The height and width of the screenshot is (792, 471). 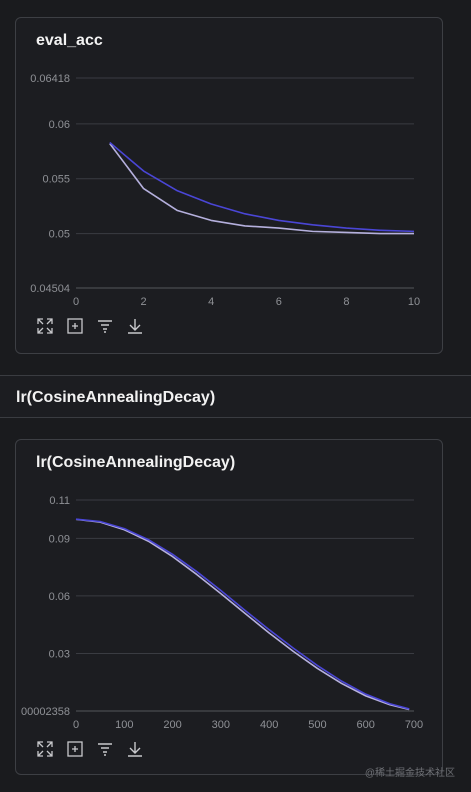 I want to click on y-tick-label: 0.11, so click(x=59, y=501).